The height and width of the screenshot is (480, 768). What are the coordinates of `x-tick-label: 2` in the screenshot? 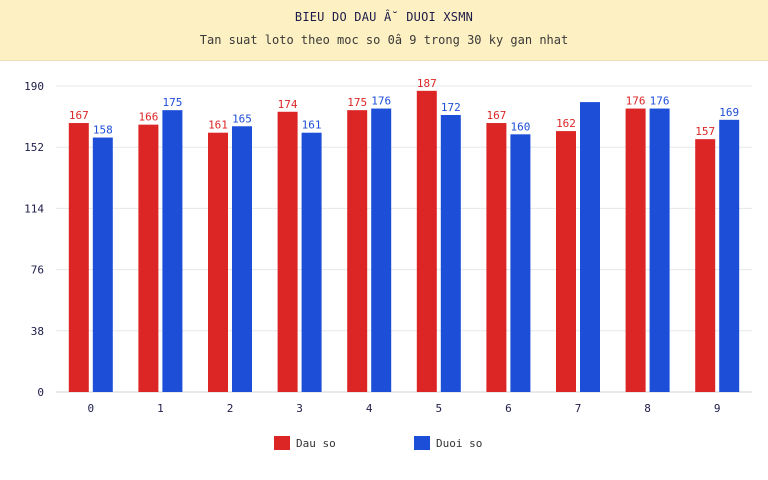 It's located at (230, 408).